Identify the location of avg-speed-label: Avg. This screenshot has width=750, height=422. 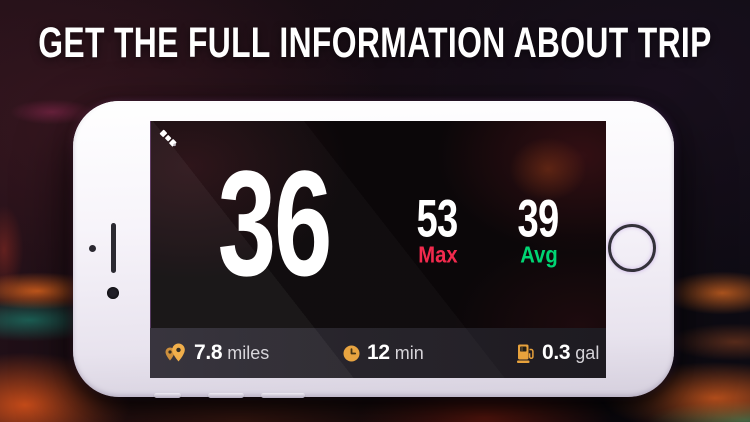
(539, 254).